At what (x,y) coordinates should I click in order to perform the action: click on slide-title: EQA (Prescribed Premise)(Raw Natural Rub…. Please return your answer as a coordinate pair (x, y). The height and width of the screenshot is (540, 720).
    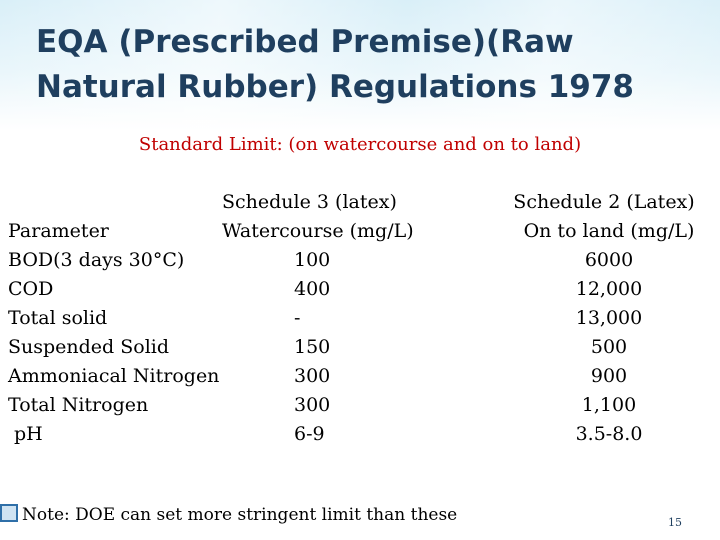
    Looking at the image, I should click on (335, 64).